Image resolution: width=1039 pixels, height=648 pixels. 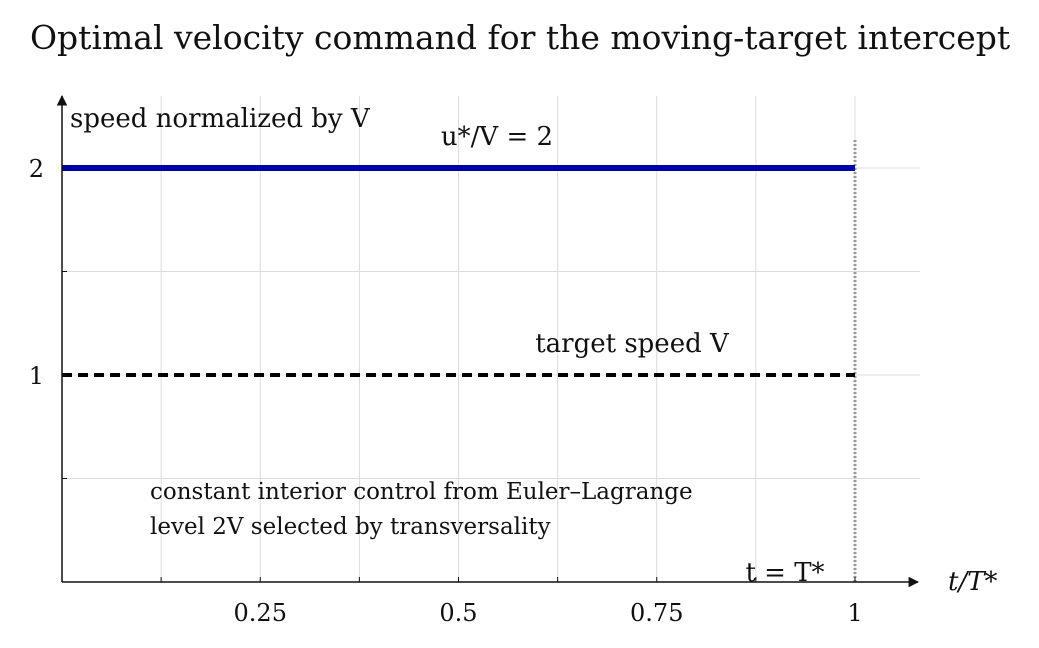 I want to click on x-tick-label: 1, so click(x=854, y=613).